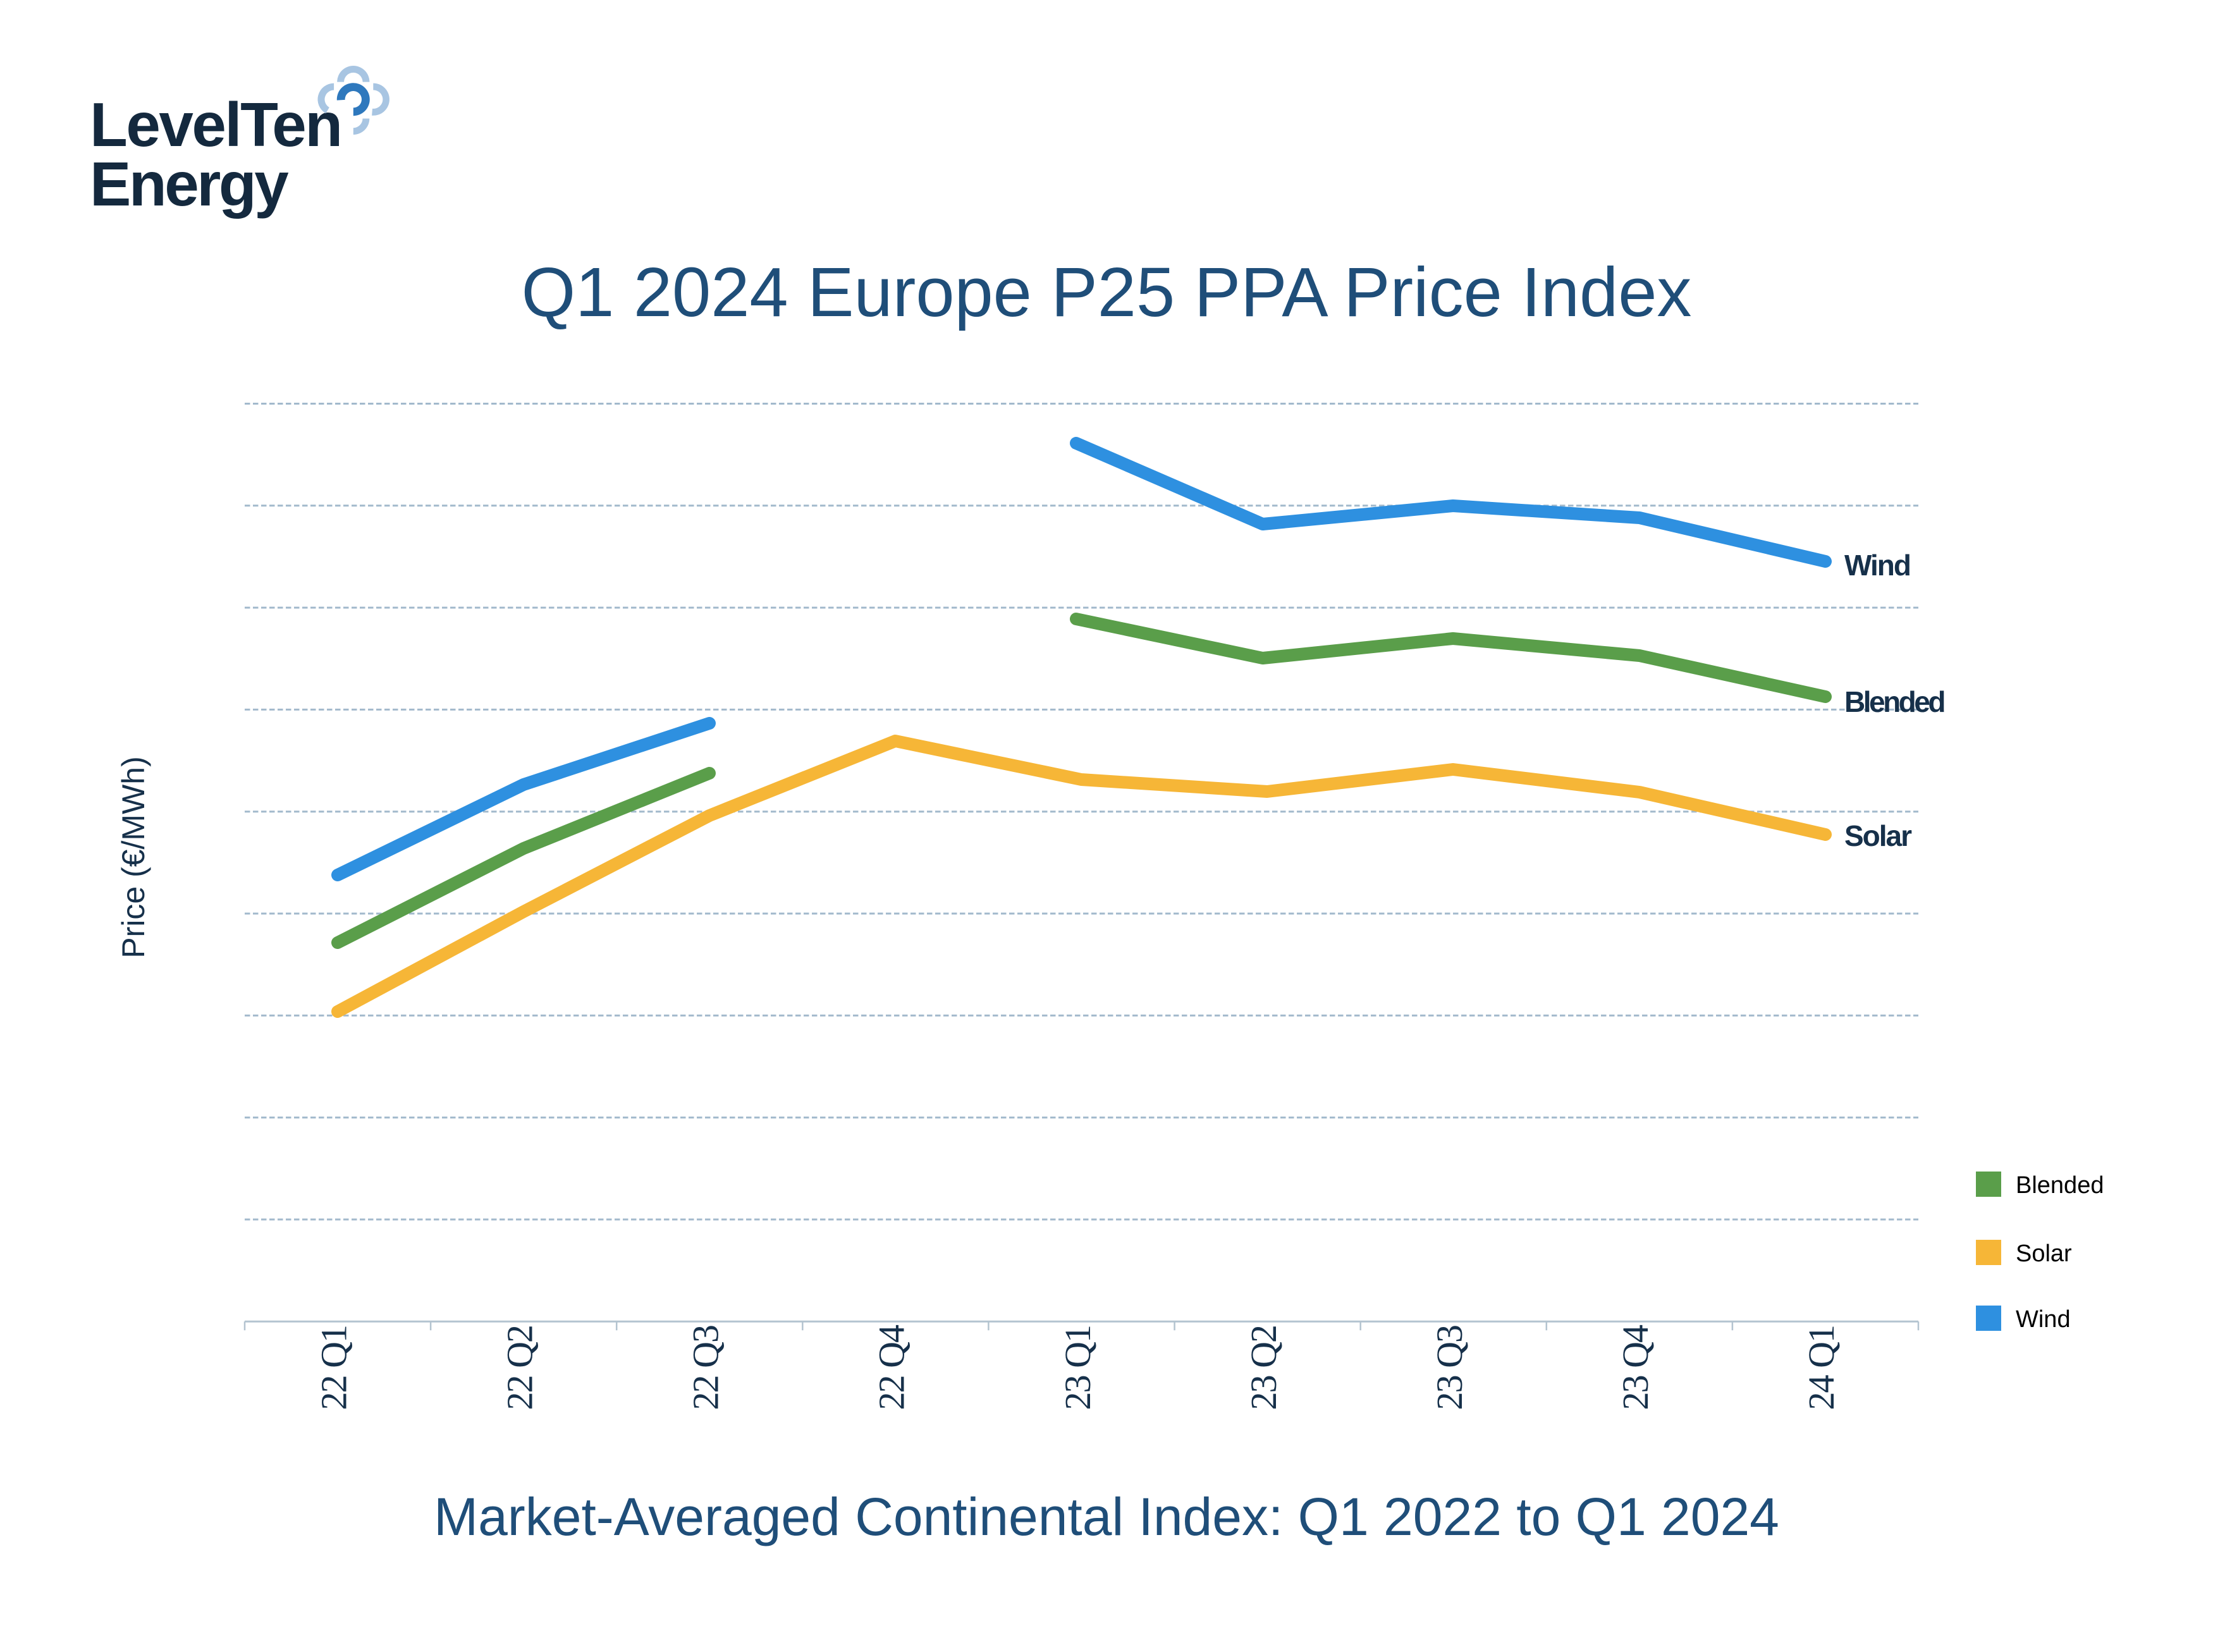 The width and height of the screenshot is (2213, 1652). I want to click on svg-text: Price (€/MWh), so click(134, 857).